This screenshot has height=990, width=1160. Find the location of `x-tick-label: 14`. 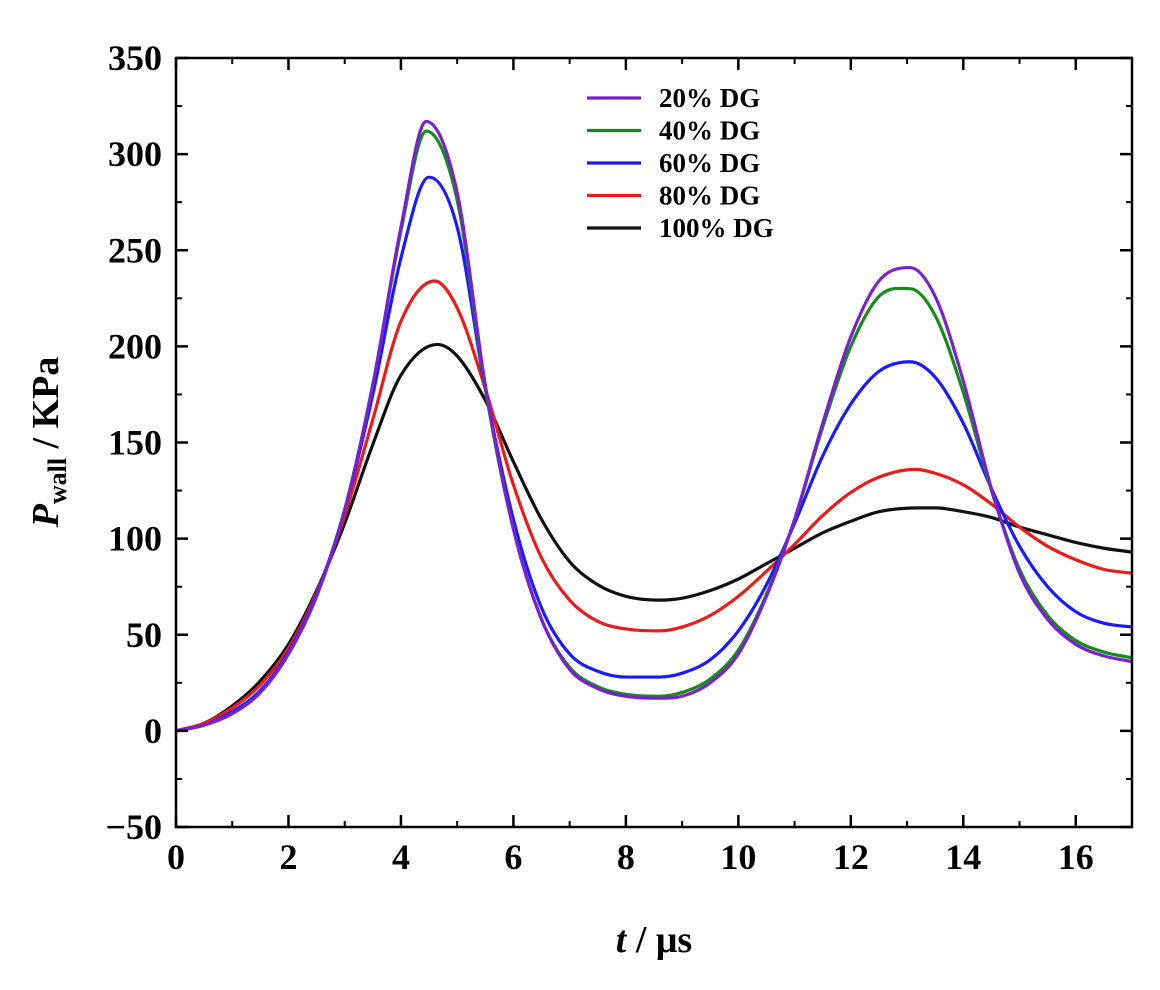

x-tick-label: 14 is located at coordinates (963, 857).